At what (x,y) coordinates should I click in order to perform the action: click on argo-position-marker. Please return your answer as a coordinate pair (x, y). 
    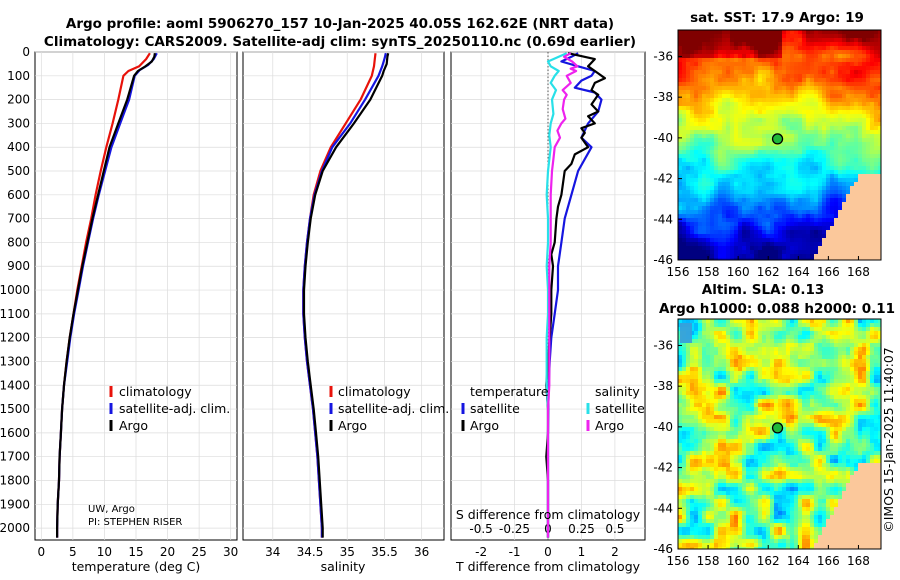
    Looking at the image, I should click on (777, 139).